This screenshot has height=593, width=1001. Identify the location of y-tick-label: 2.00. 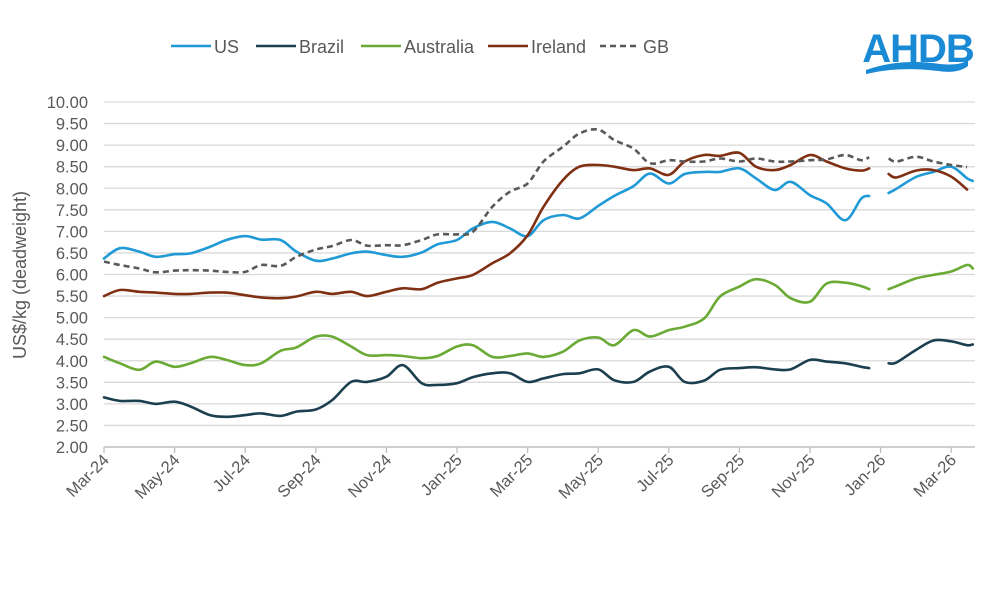
(72, 448).